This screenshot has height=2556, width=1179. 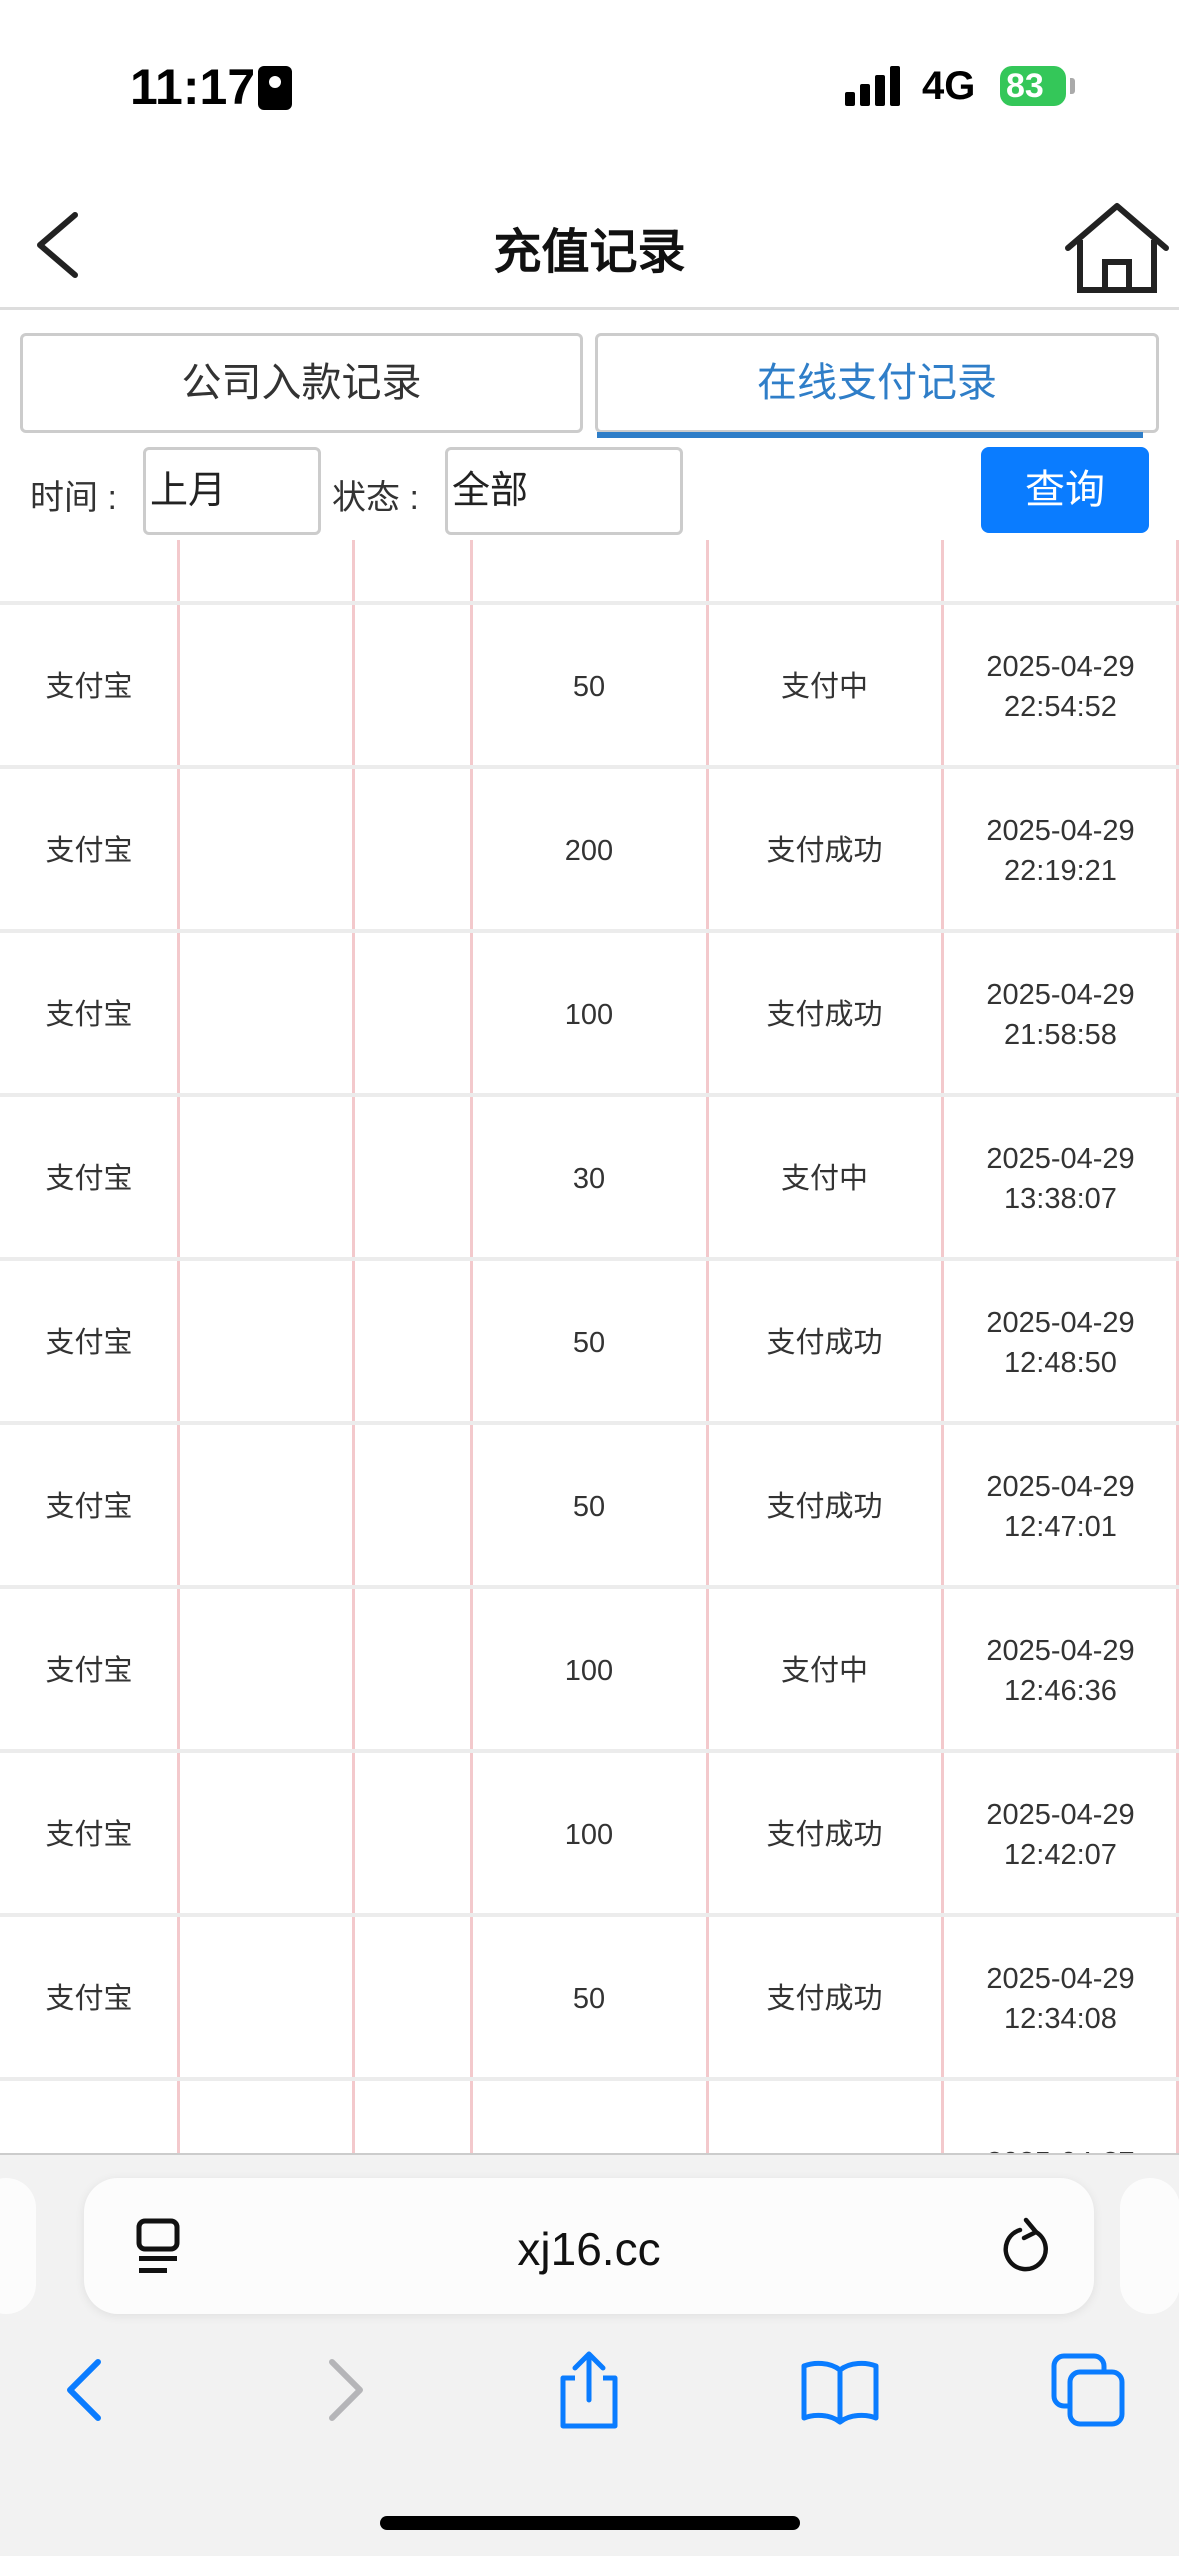 I want to click on table-row: 支付宝 100 支付中 2025-04-29 12:46:36, so click(x=589, y=1671).